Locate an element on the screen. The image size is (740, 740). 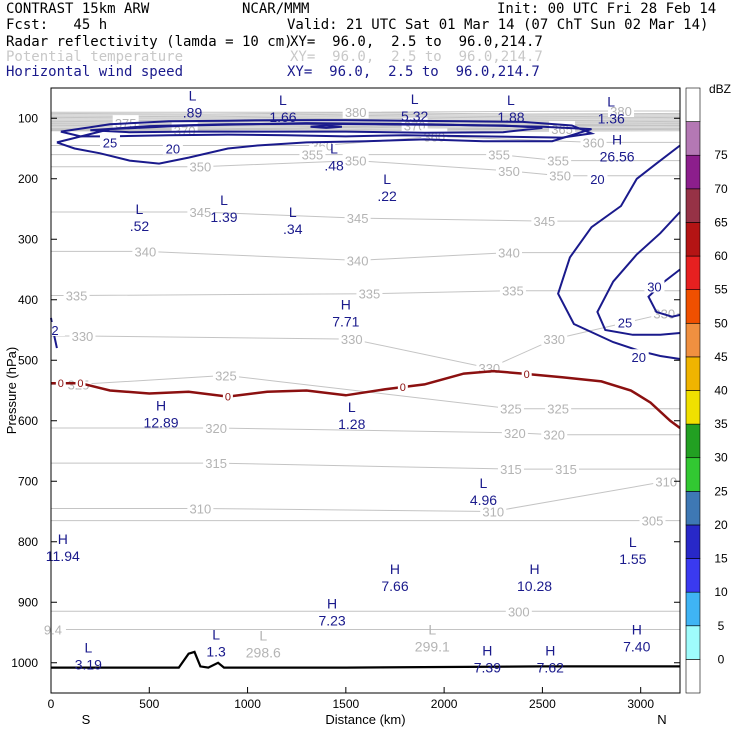
wind-extremum-value: .34 is located at coordinates (293, 229).